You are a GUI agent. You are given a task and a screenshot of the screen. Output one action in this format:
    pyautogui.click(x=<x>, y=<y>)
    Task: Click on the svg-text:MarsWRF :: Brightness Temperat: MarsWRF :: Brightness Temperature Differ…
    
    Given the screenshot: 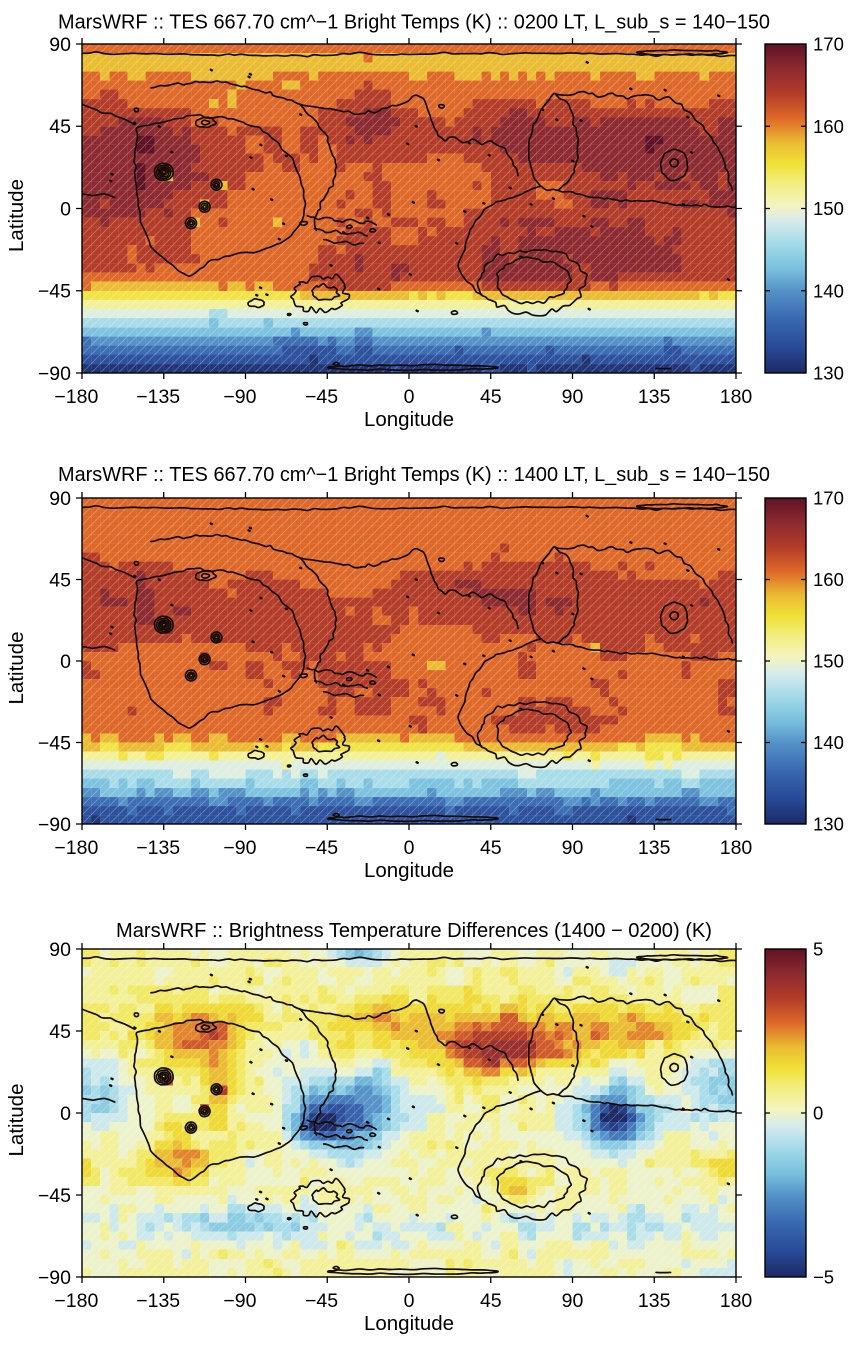 What is the action you would take?
    pyautogui.click(x=414, y=931)
    